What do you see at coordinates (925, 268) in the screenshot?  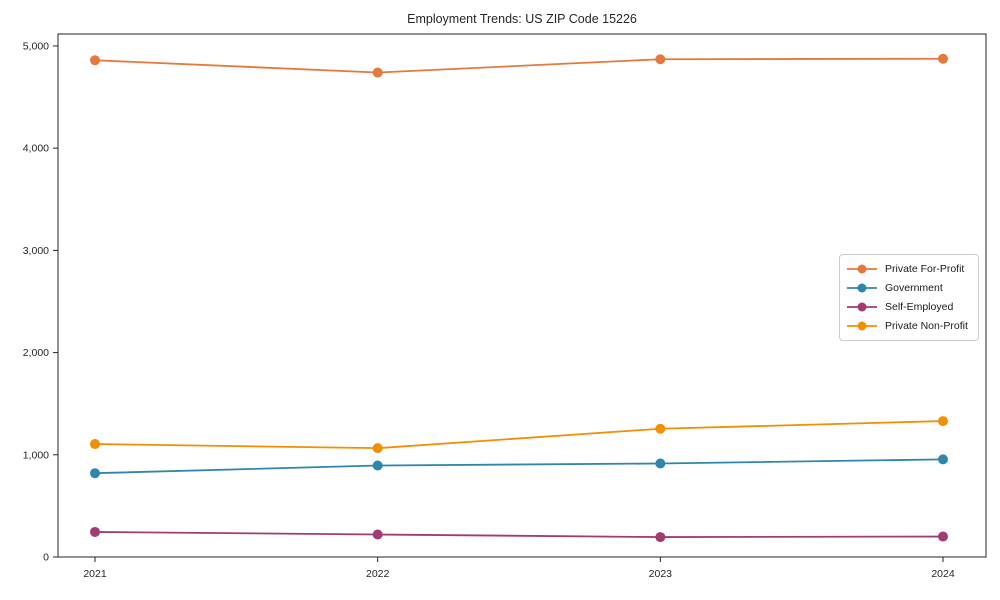 I see `legend-label: Private For-Profit` at bounding box center [925, 268].